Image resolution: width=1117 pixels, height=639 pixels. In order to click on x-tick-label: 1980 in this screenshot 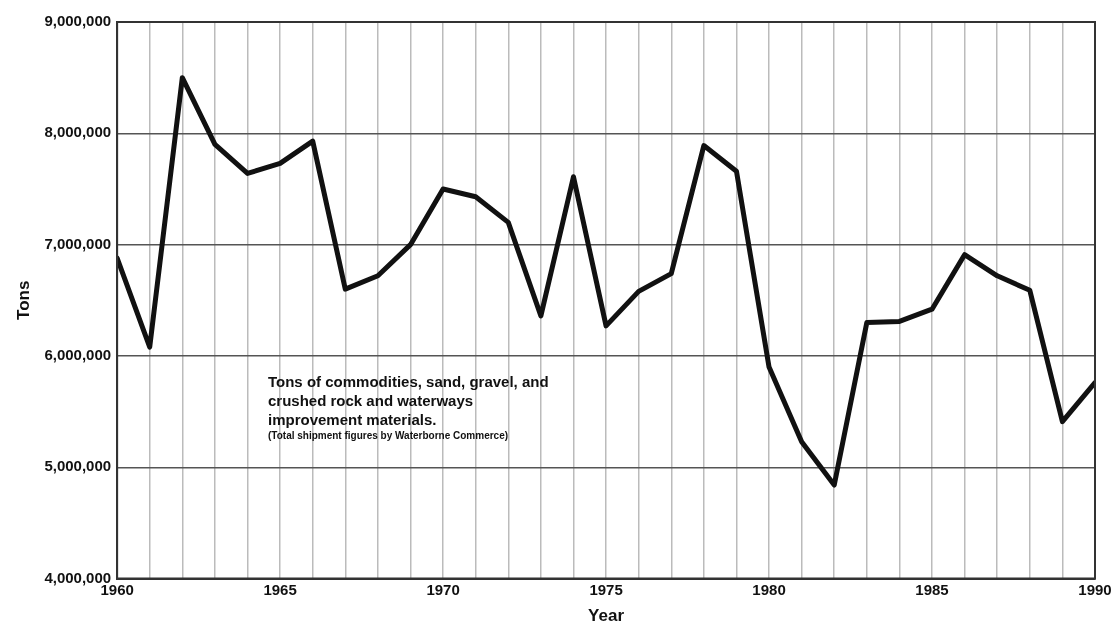, I will do `click(769, 589)`.